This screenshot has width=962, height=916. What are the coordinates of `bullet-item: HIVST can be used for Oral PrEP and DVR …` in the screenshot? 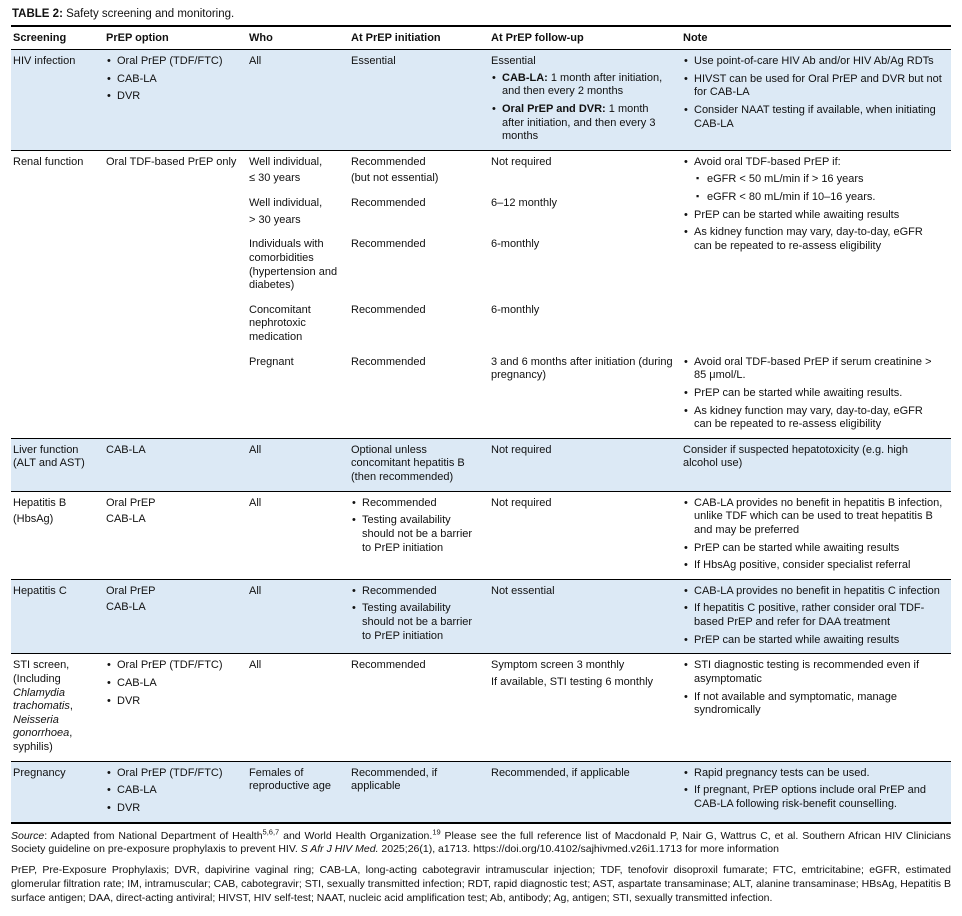 It's located at (813, 86).